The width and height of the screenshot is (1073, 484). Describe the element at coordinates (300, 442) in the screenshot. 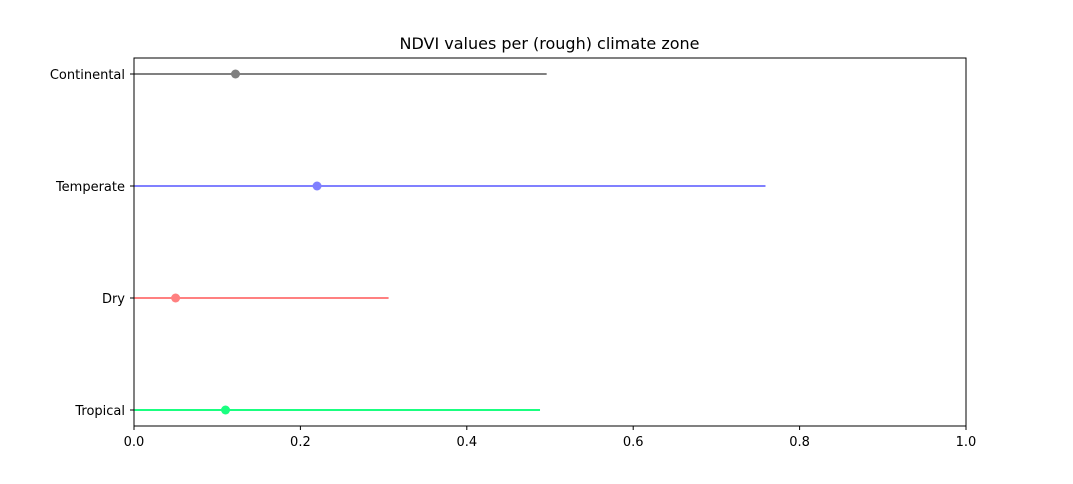

I see `x-tick-label: 0.2` at that location.